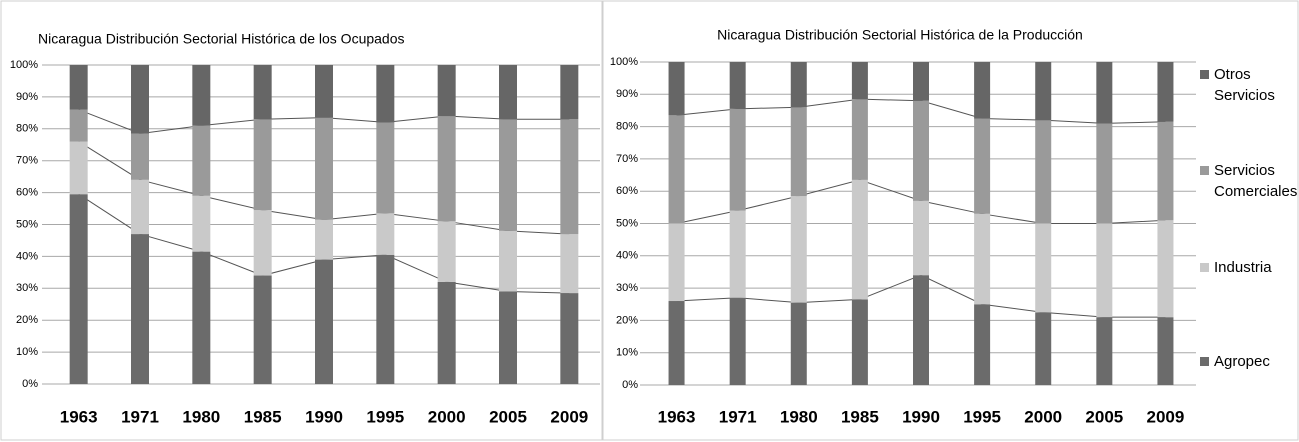  What do you see at coordinates (627, 288) in the screenshot?
I see `y-tick-label: 30%` at bounding box center [627, 288].